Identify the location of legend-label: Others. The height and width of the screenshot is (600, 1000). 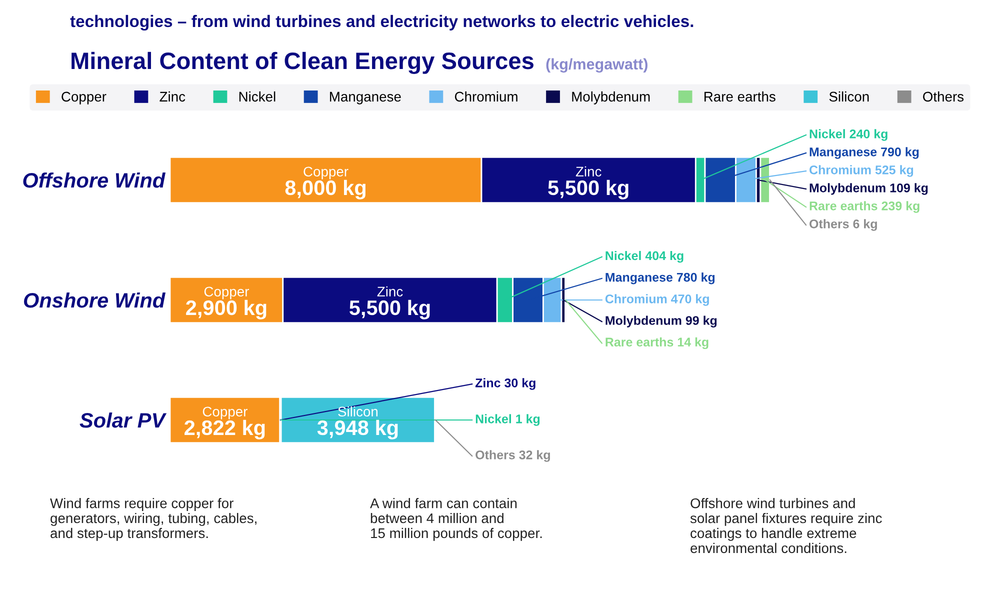
(943, 96).